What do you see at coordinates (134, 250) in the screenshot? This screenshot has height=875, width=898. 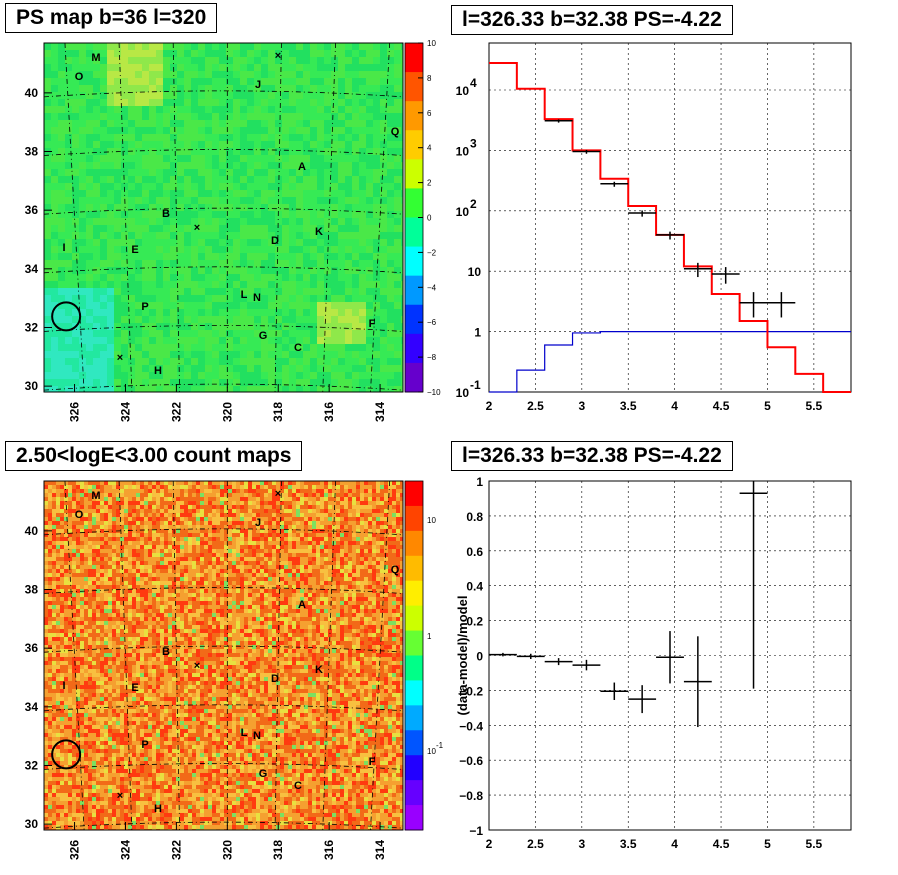 I see `source-label: E` at bounding box center [134, 250].